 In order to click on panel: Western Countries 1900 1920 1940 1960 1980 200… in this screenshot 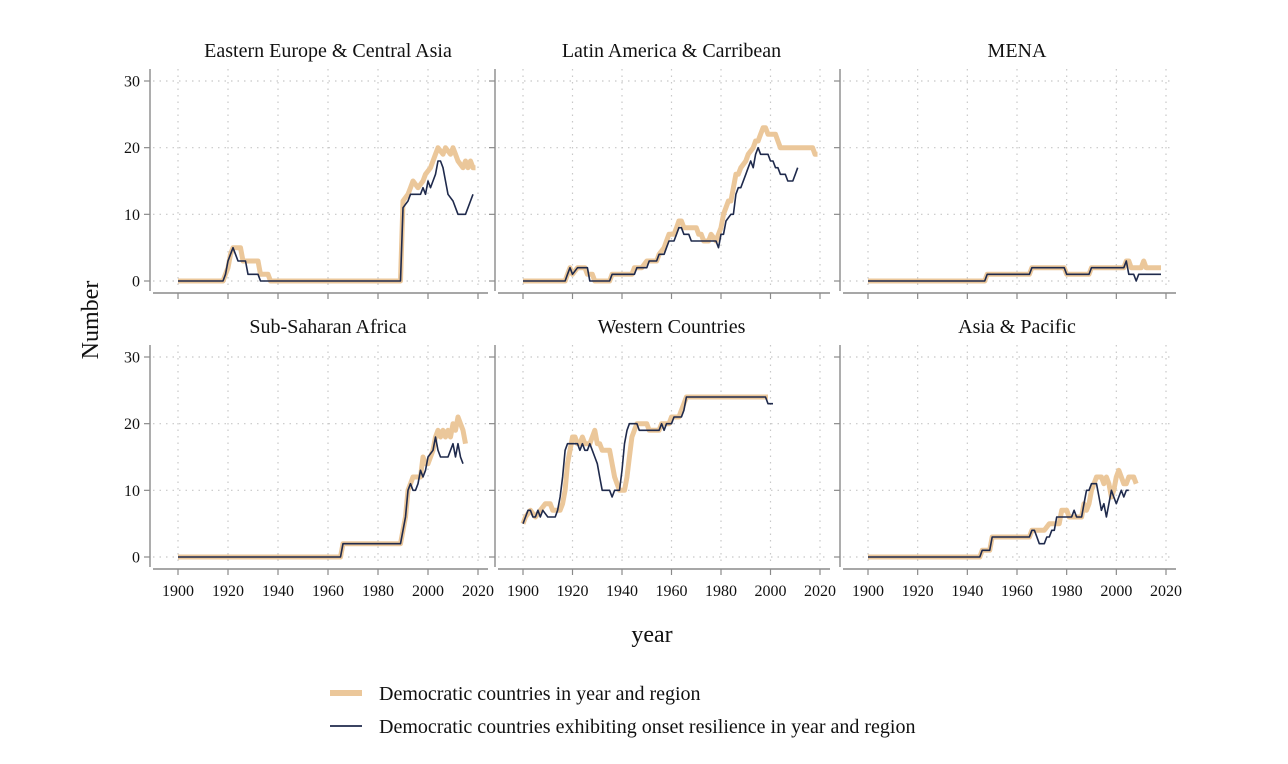, I will do `click(662, 458)`.